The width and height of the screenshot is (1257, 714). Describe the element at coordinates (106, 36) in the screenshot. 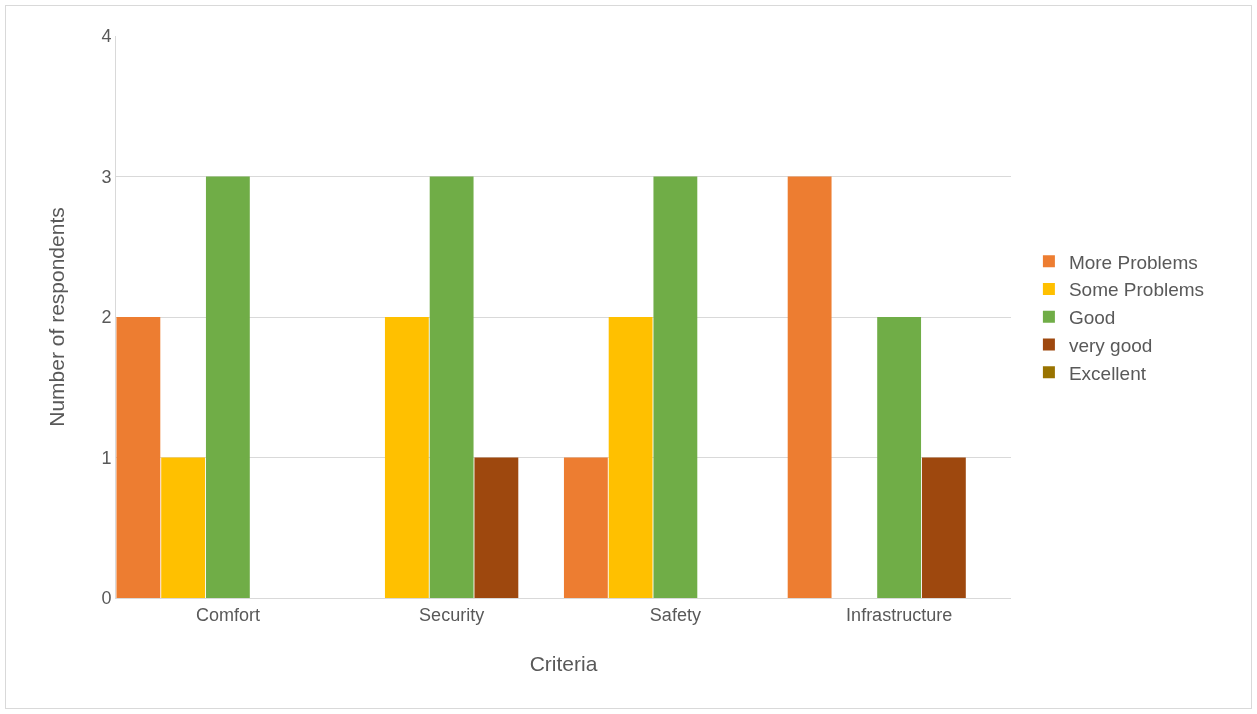

I see `y-tick-label: 4` at that location.